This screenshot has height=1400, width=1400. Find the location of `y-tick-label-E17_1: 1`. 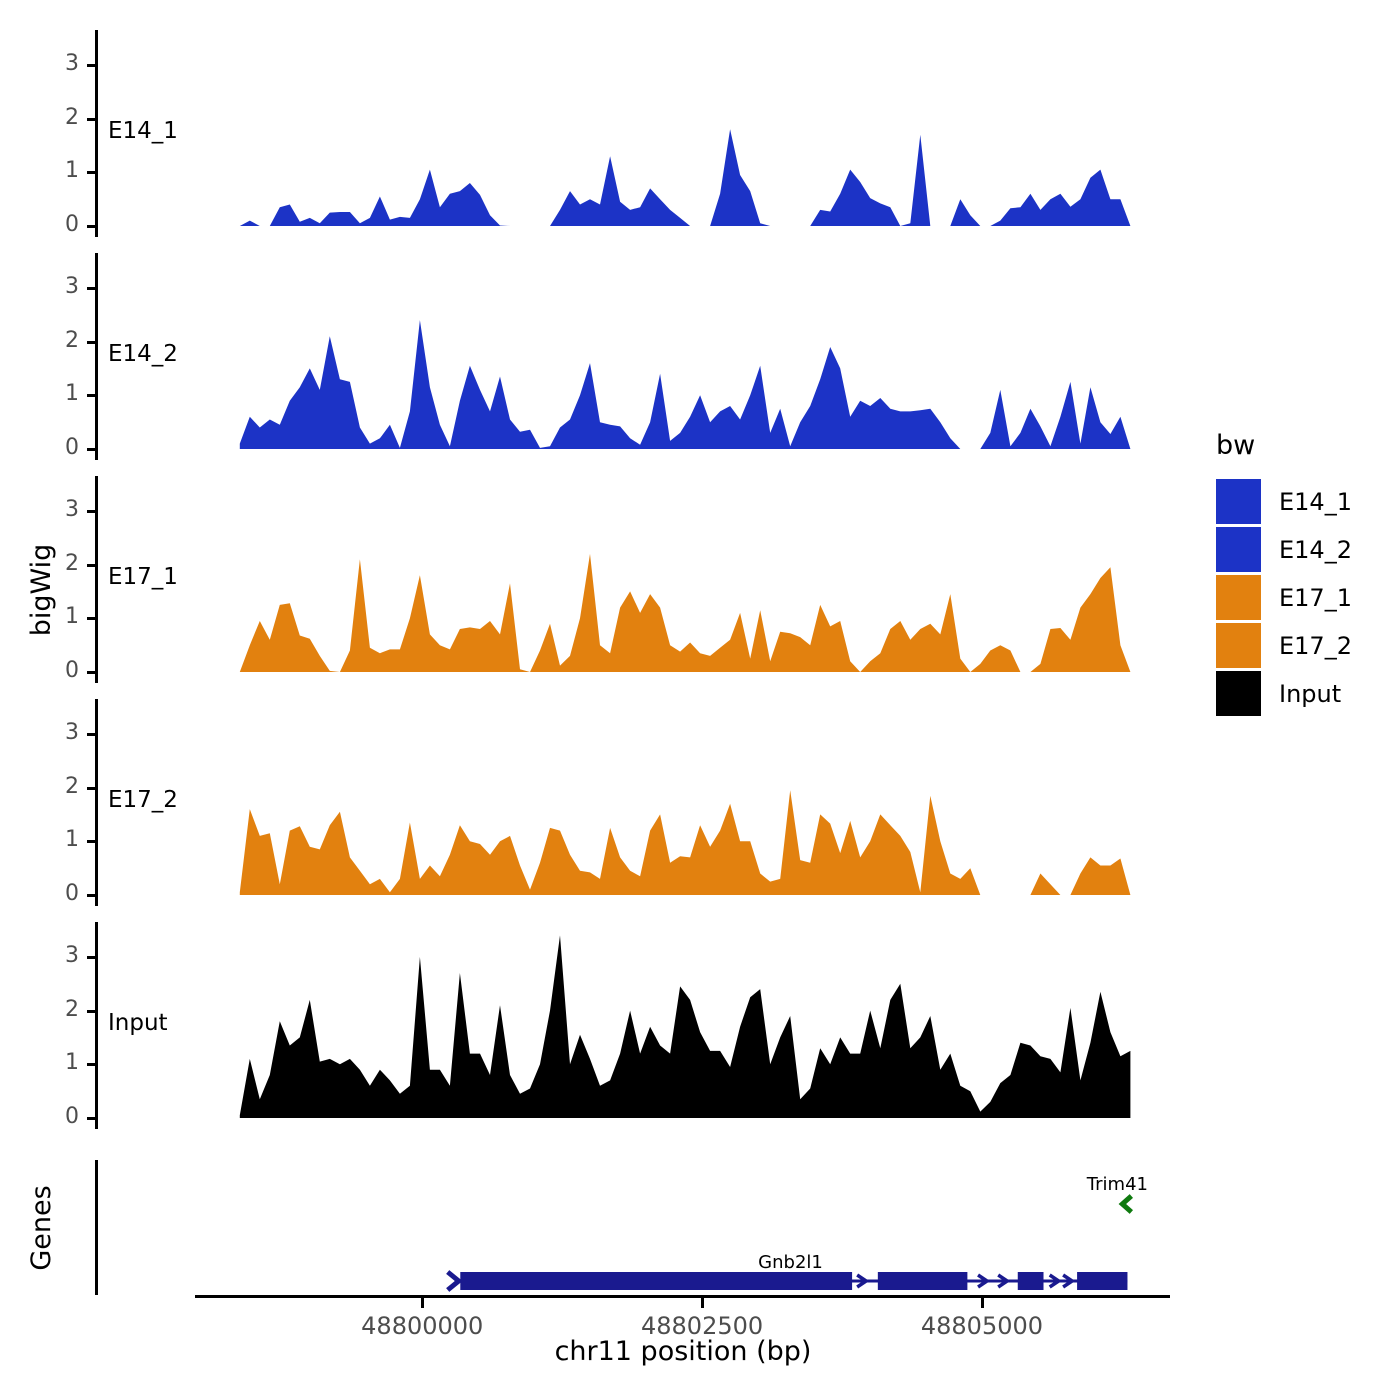

y-tick-label-E17_1: 1 is located at coordinates (72, 617).